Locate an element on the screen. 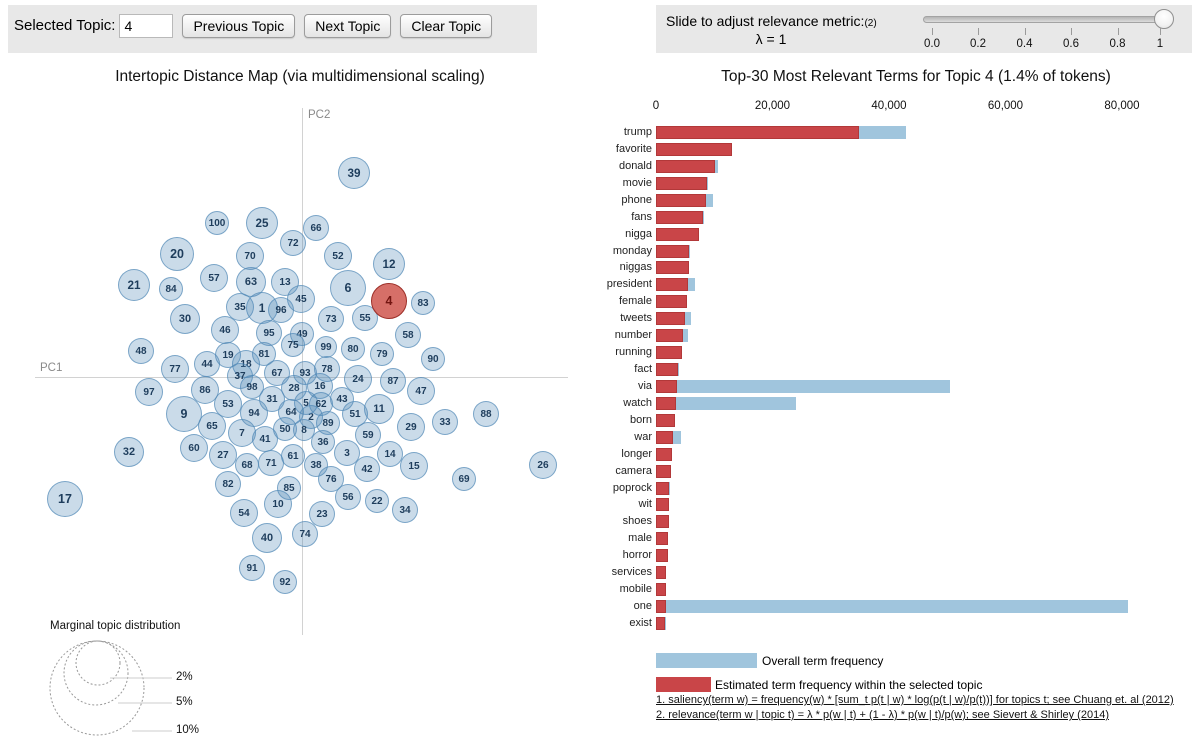  topic-circle-14: 14 is located at coordinates (390, 454).